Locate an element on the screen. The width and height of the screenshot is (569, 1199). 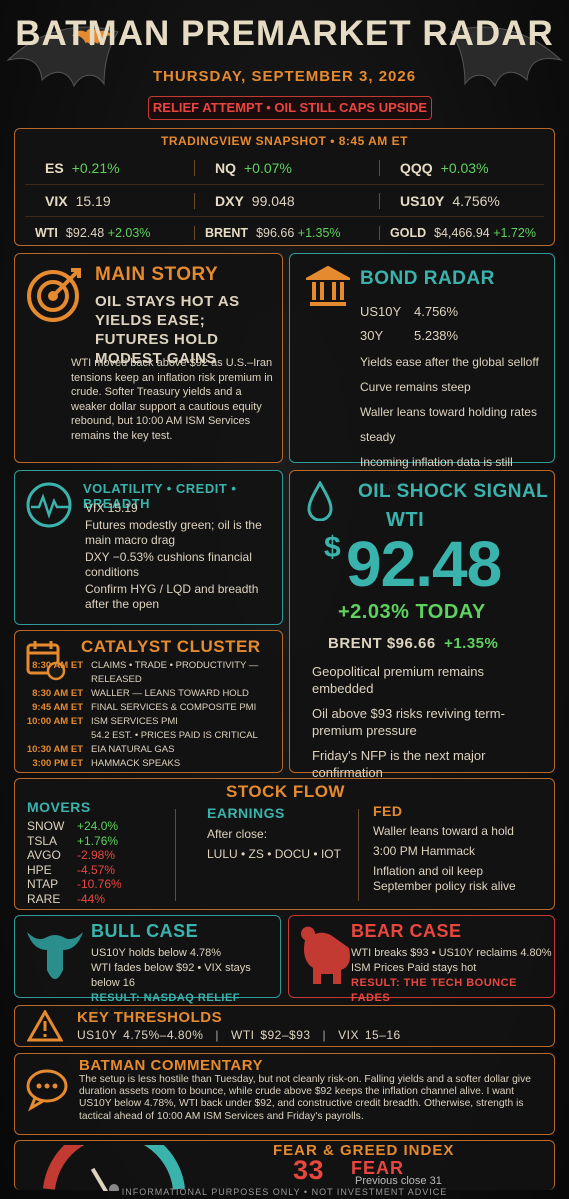
ticker: RARE is located at coordinates (44, 898).